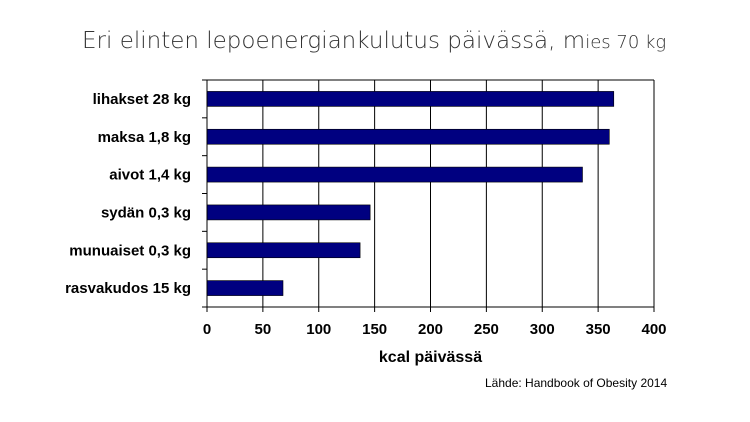 Image resolution: width=750 pixels, height=422 pixels. What do you see at coordinates (146, 212) in the screenshot?
I see `category-label: sydän 0,3 kg` at bounding box center [146, 212].